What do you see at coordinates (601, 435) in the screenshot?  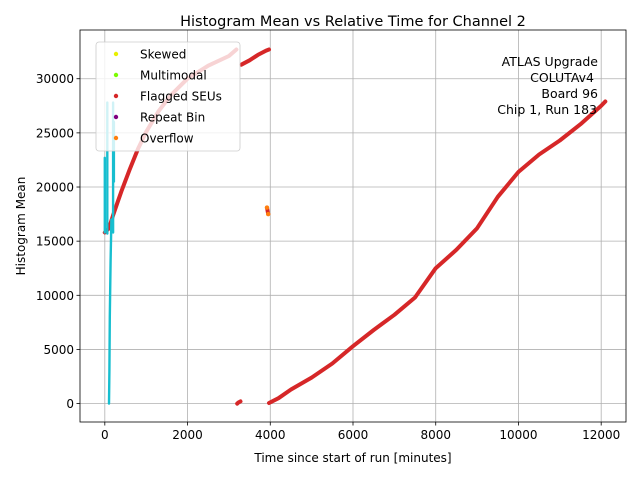 I see `x-tick-label: 12000` at bounding box center [601, 435].